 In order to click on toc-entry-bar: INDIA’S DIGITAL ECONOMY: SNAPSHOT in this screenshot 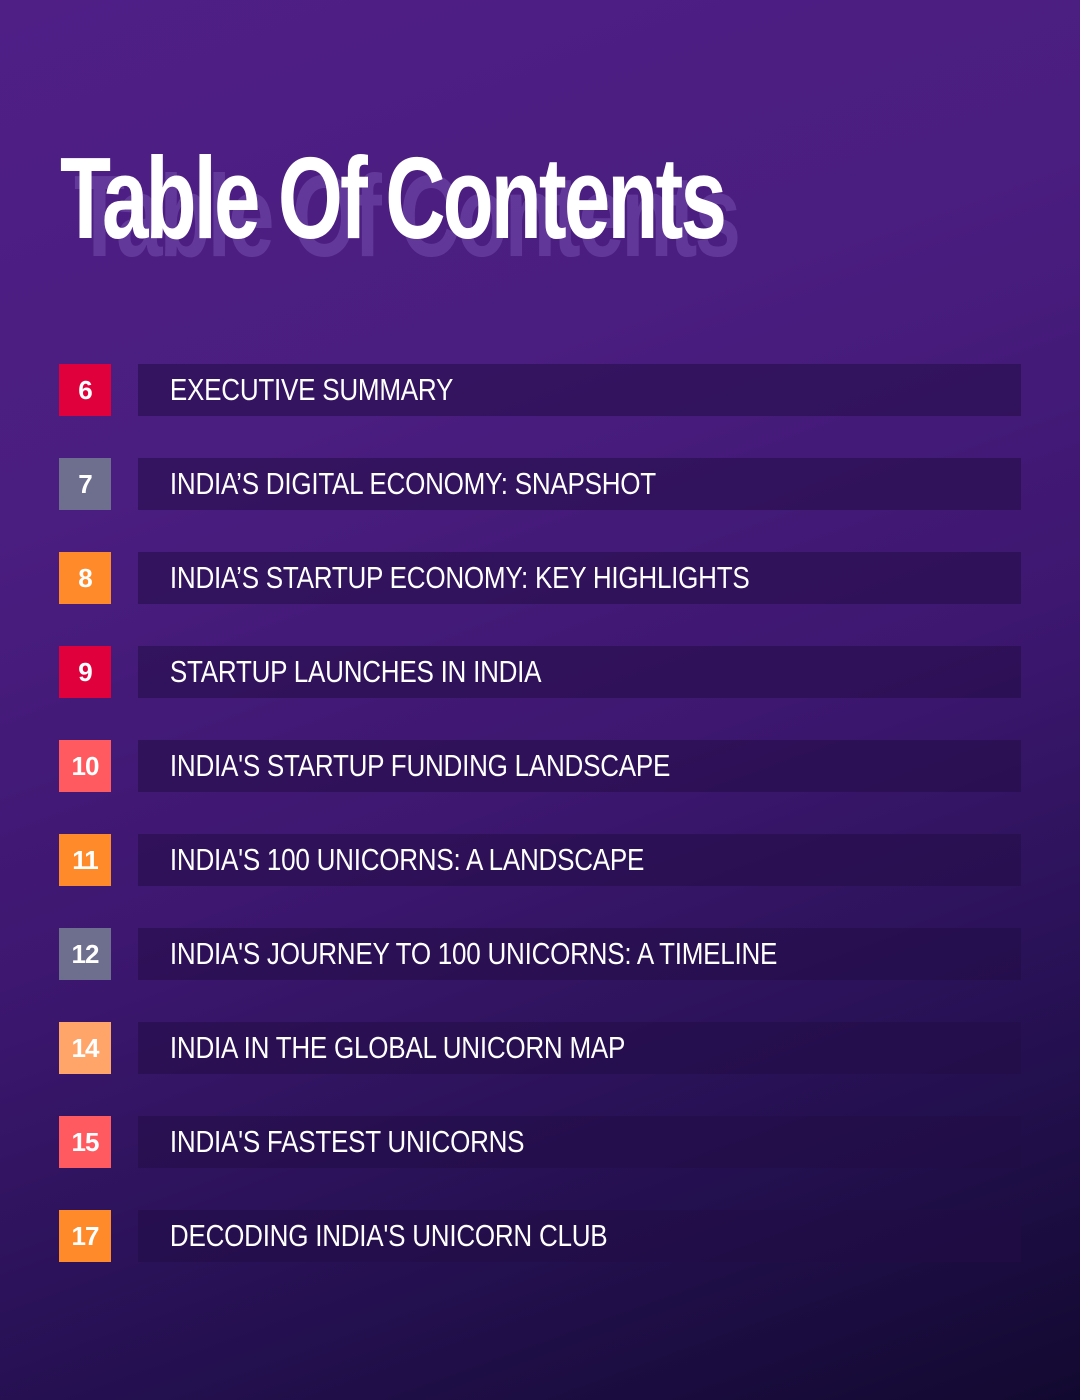, I will do `click(579, 484)`.